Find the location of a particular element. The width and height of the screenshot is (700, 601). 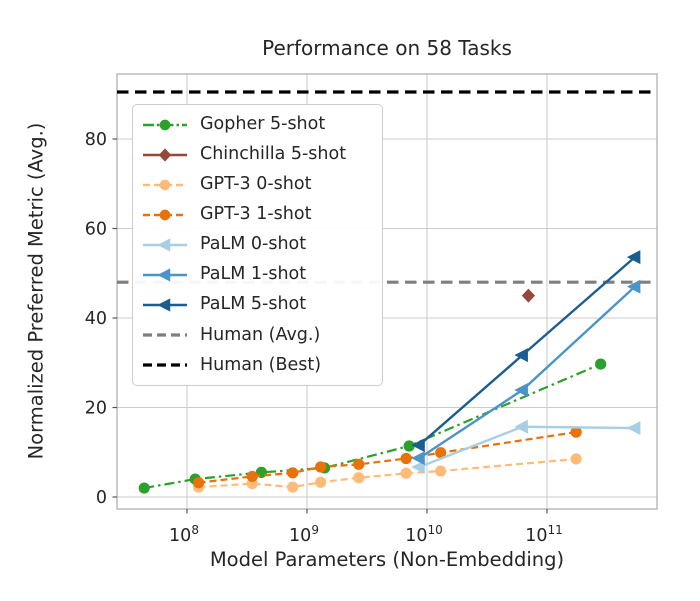

legend-label: PaLM 1-shot is located at coordinates (253, 274).